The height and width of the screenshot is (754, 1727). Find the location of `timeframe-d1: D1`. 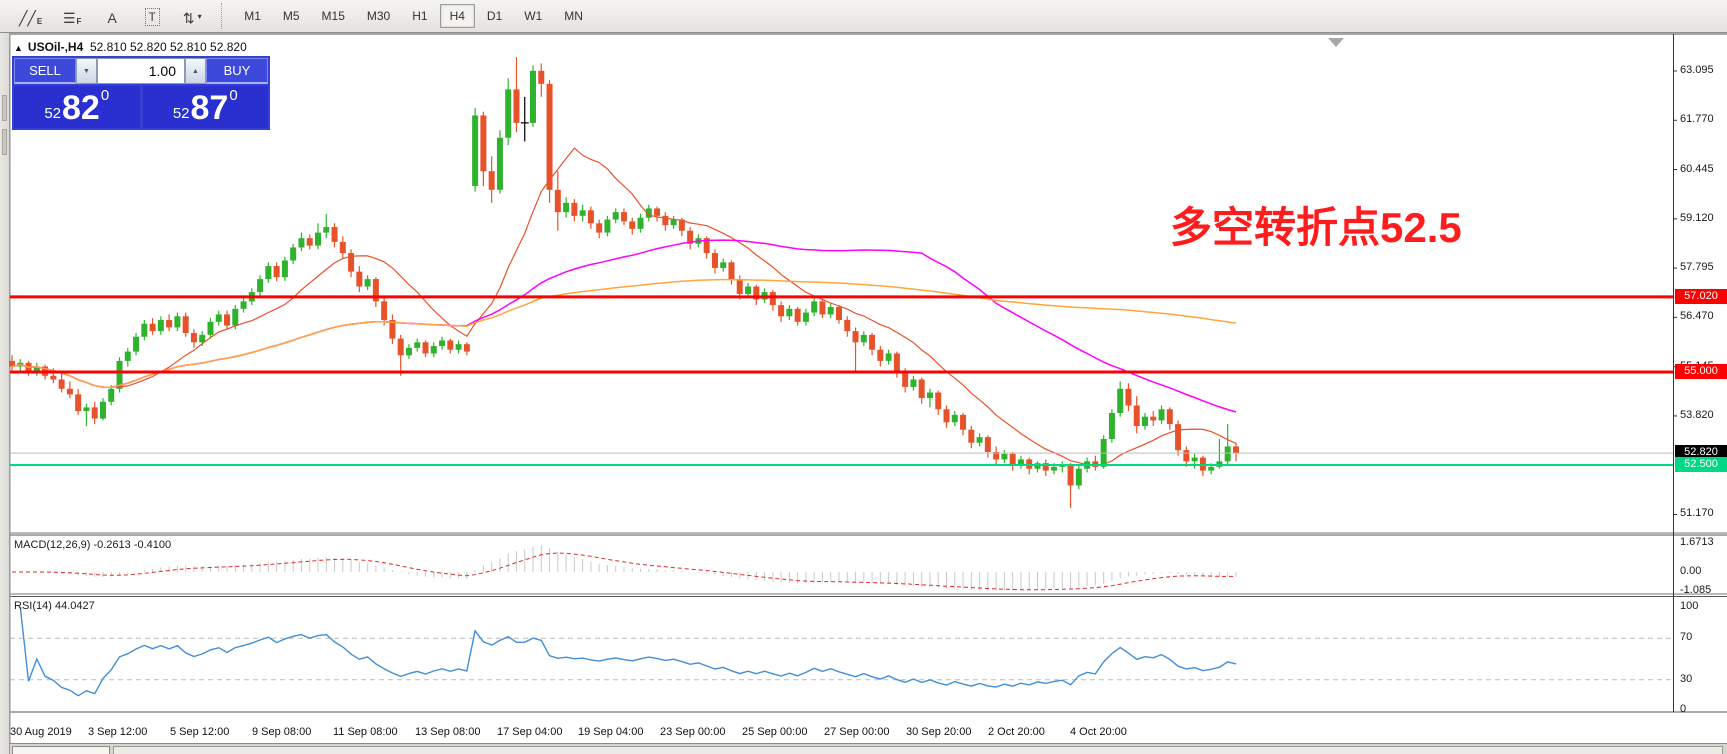

timeframe-d1: D1 is located at coordinates (494, 16).